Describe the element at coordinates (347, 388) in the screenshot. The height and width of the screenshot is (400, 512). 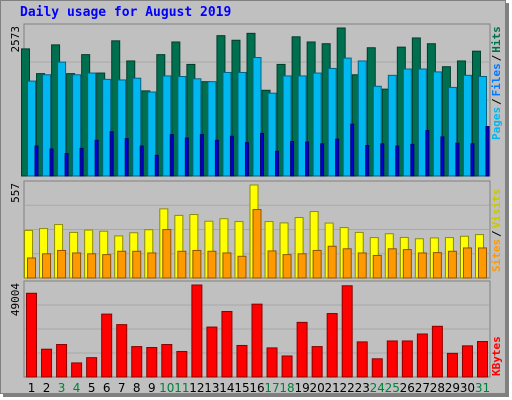
I see `x-tick-label-day-22: 22` at that location.